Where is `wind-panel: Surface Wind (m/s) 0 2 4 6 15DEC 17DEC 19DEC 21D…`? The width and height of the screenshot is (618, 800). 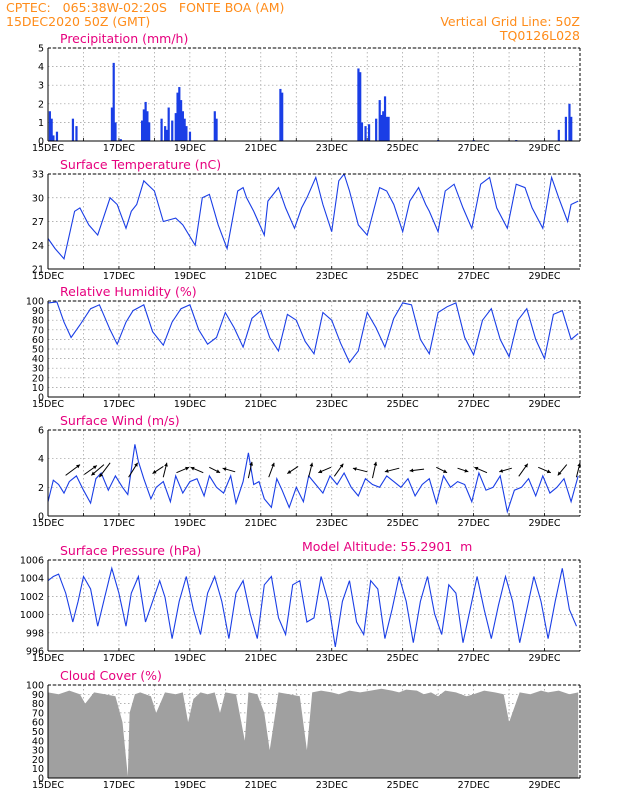
wind-panel: Surface Wind (m/s) 0 2 4 6 15DEC 17DEC 19DEC 21D… is located at coordinates (306, 471).